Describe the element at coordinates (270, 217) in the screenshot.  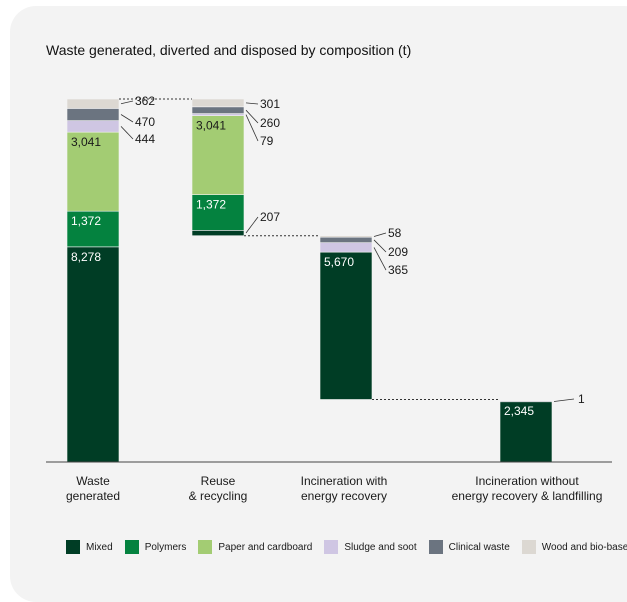
I see `value-label-outside-1-0: 207` at that location.